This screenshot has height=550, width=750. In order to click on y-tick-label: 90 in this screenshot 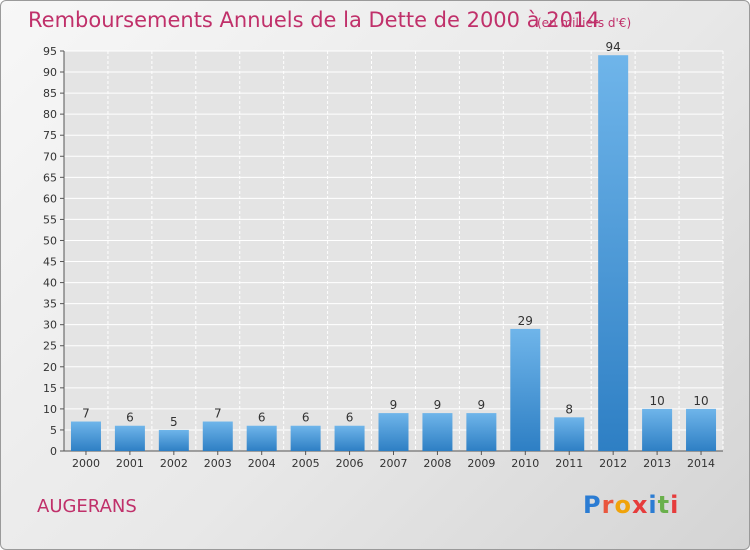, I will do `click(50, 72)`.